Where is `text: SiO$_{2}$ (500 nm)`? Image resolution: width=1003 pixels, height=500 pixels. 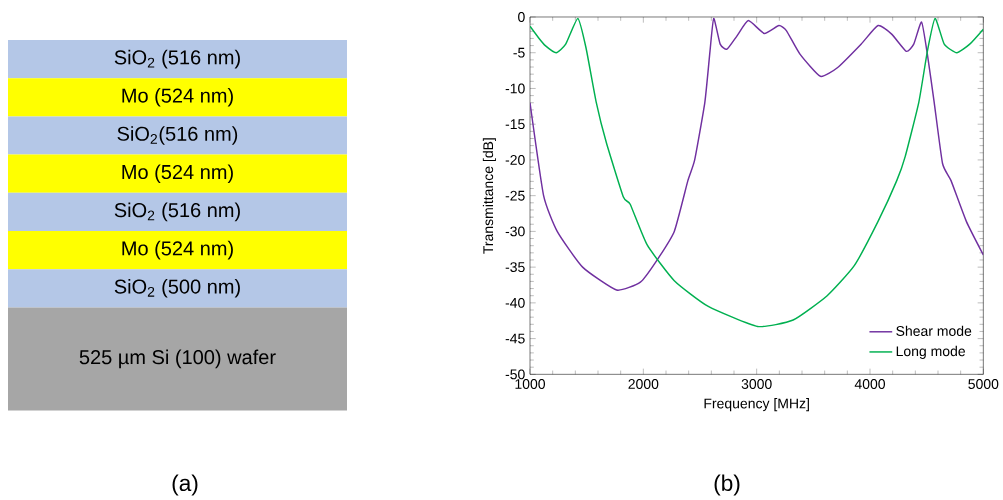
text: SiO$_{2}$ (500 nm) is located at coordinates (177, 288).